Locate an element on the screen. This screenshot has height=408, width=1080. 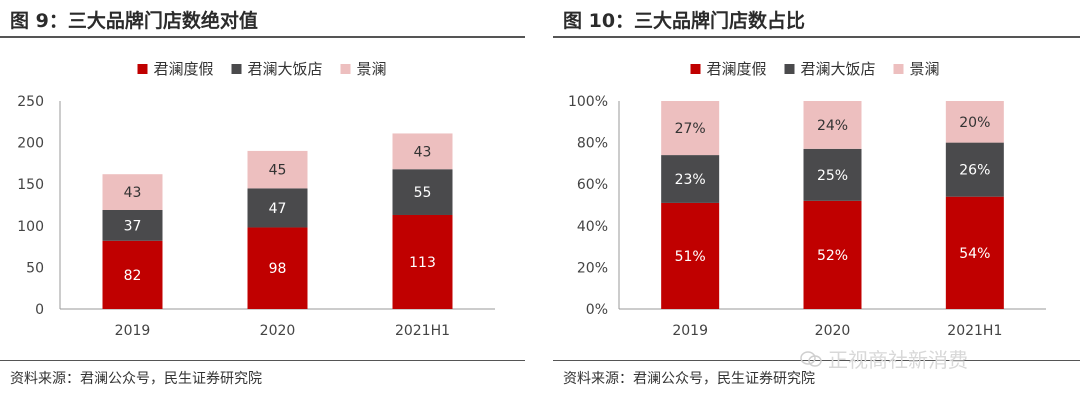
watermark: 正视商社新消费 is located at coordinates (884, 358).